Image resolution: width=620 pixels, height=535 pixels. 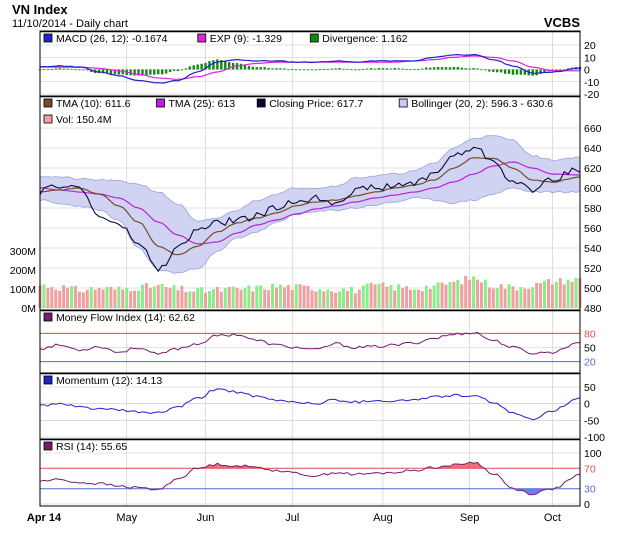 What do you see at coordinates (316, 104) in the screenshot?
I see `legend-label: Closing Price: 617.7` at bounding box center [316, 104].